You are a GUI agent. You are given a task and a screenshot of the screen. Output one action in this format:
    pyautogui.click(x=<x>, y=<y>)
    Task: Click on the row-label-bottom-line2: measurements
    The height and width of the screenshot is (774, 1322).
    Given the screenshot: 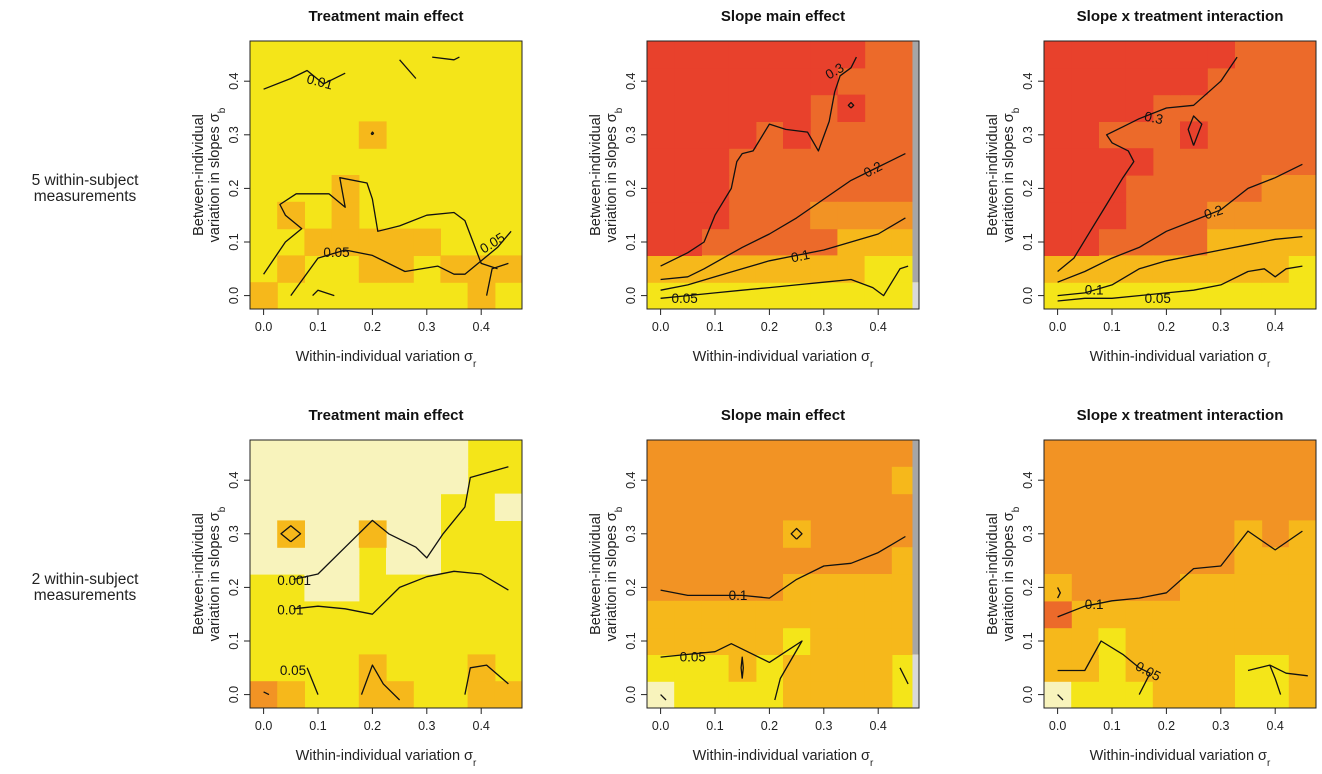 What is the action you would take?
    pyautogui.click(x=85, y=595)
    